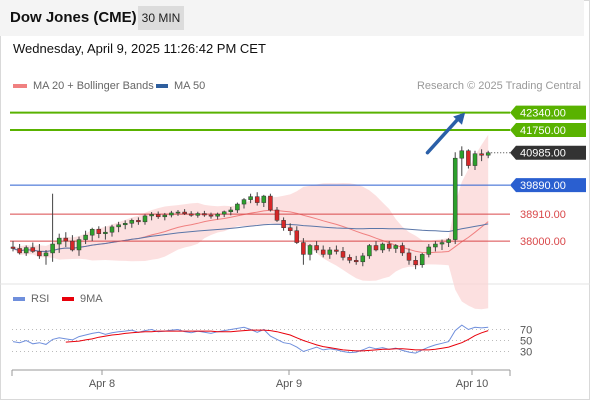 The image size is (590, 400). I want to click on interval-button: 30 MIN, so click(161, 18).